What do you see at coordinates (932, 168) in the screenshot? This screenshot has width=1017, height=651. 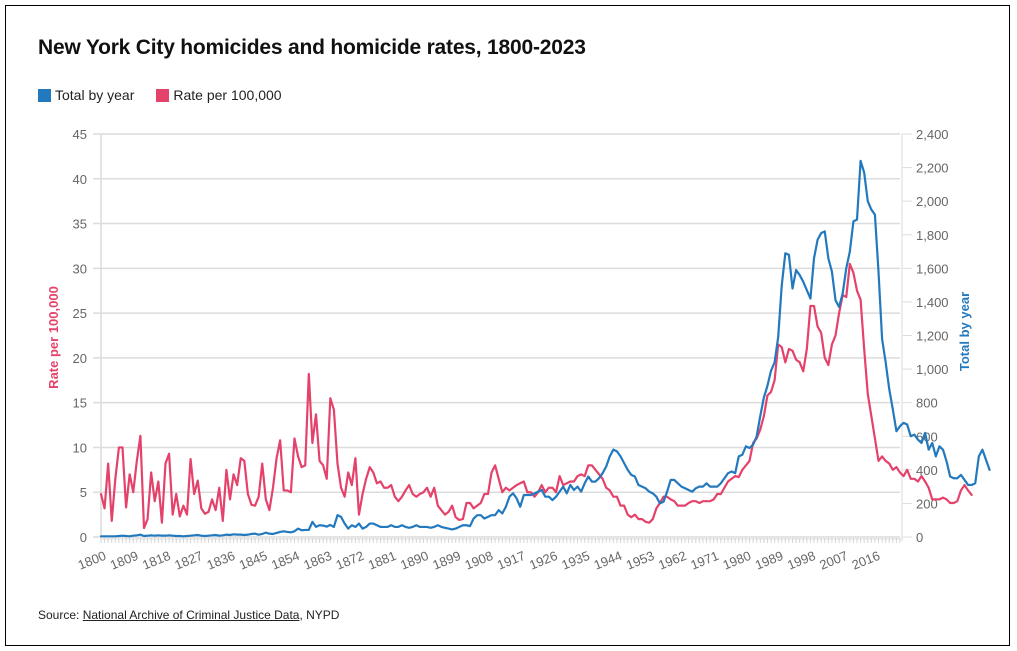 I see `y-right-tick-label: 2,200` at bounding box center [932, 168].